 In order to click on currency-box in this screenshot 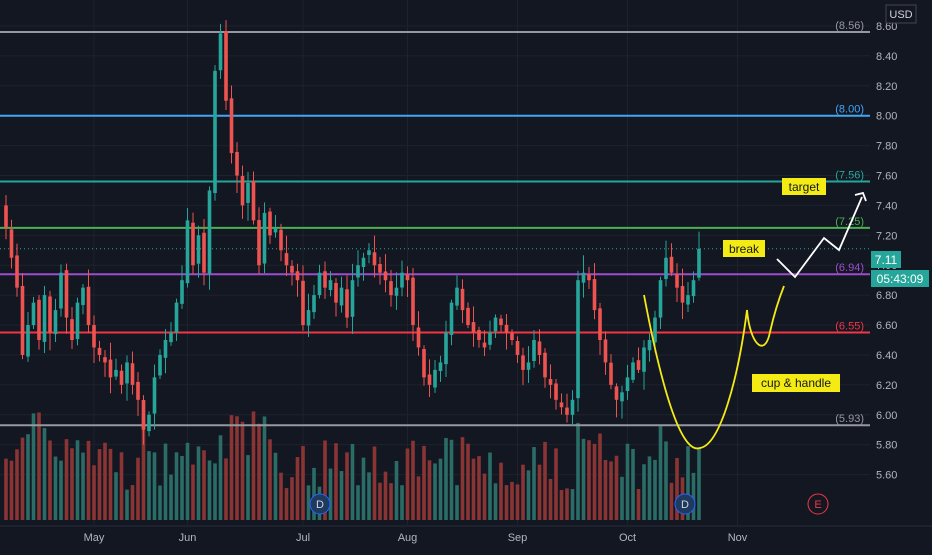, I will do `click(901, 14)`.